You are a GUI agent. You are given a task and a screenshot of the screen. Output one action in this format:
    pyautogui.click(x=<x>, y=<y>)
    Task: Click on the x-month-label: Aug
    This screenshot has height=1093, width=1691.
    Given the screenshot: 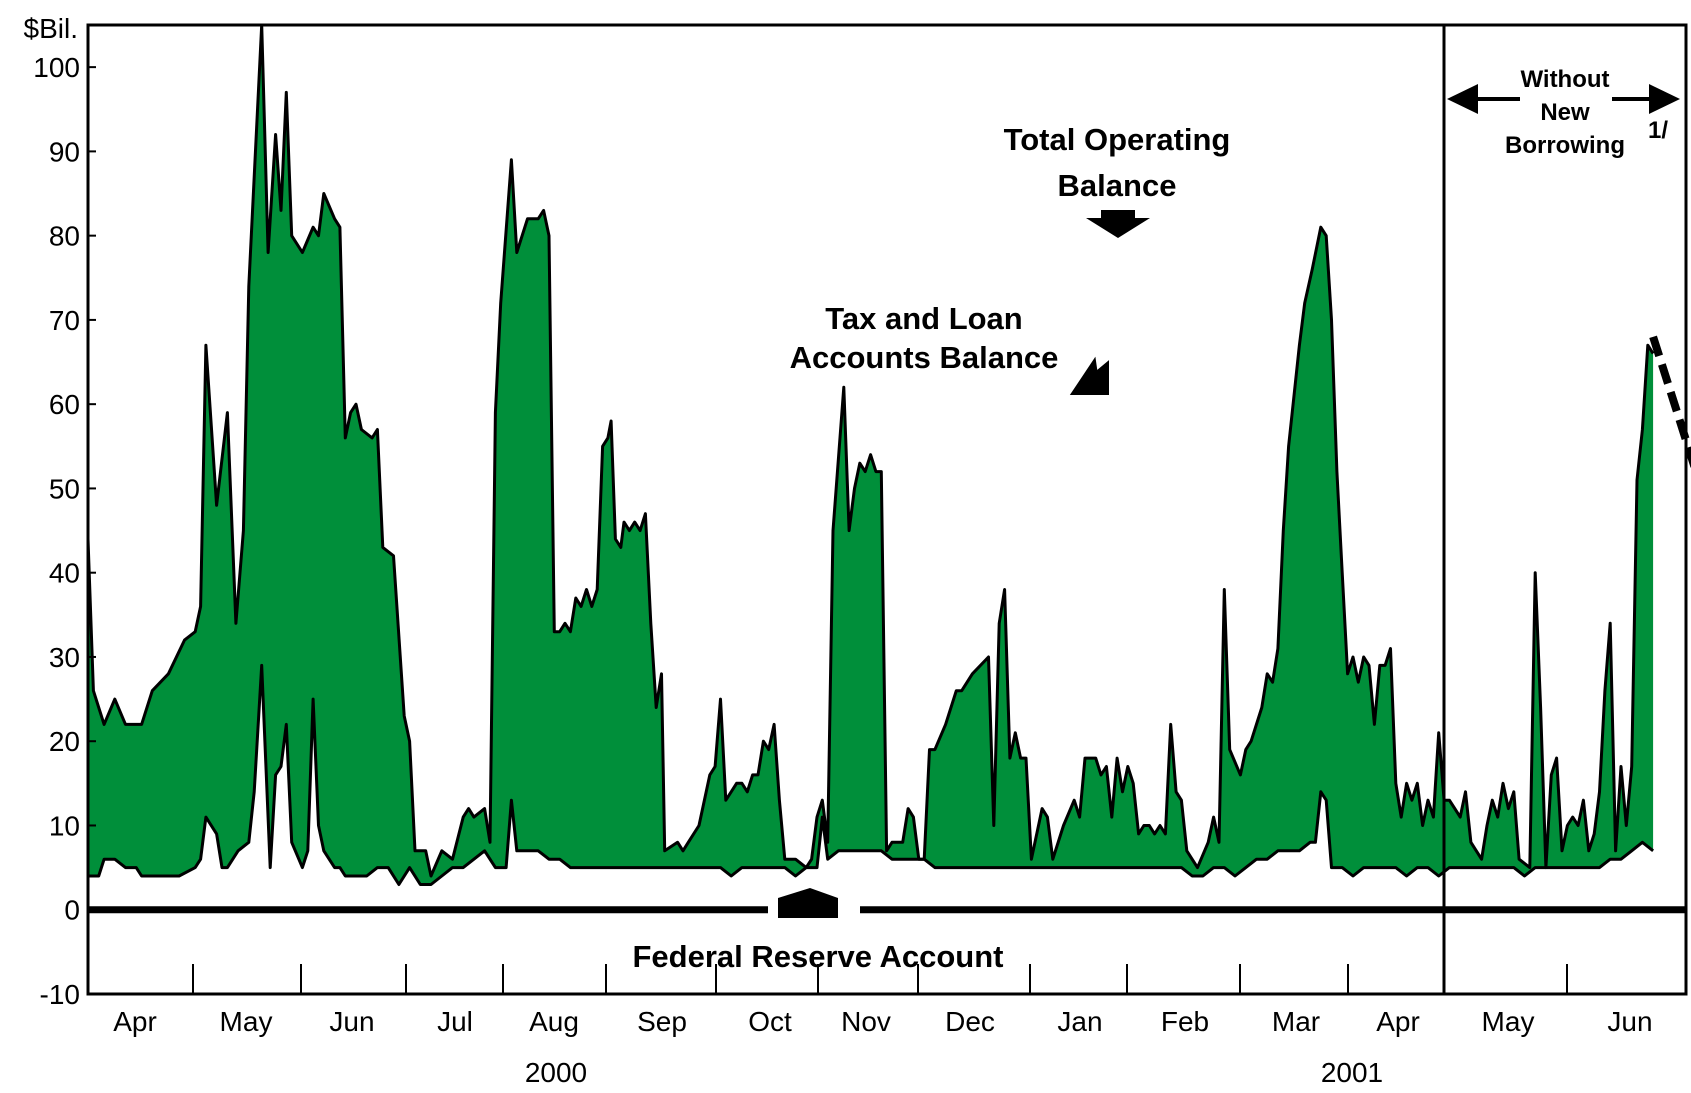 What is the action you would take?
    pyautogui.click(x=554, y=1021)
    